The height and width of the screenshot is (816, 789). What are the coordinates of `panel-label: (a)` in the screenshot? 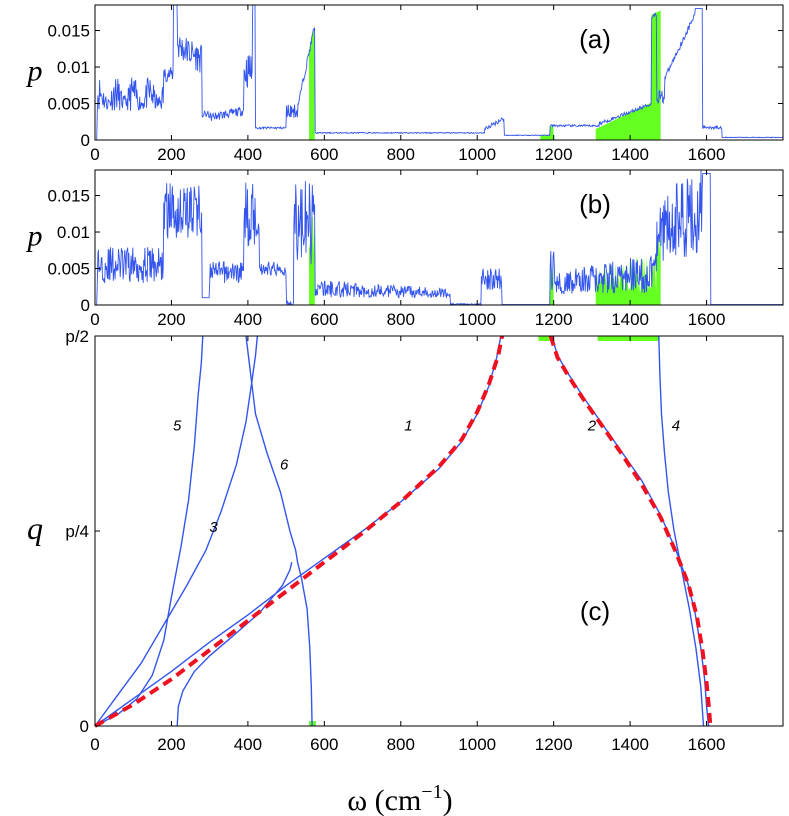 It's located at (595, 39).